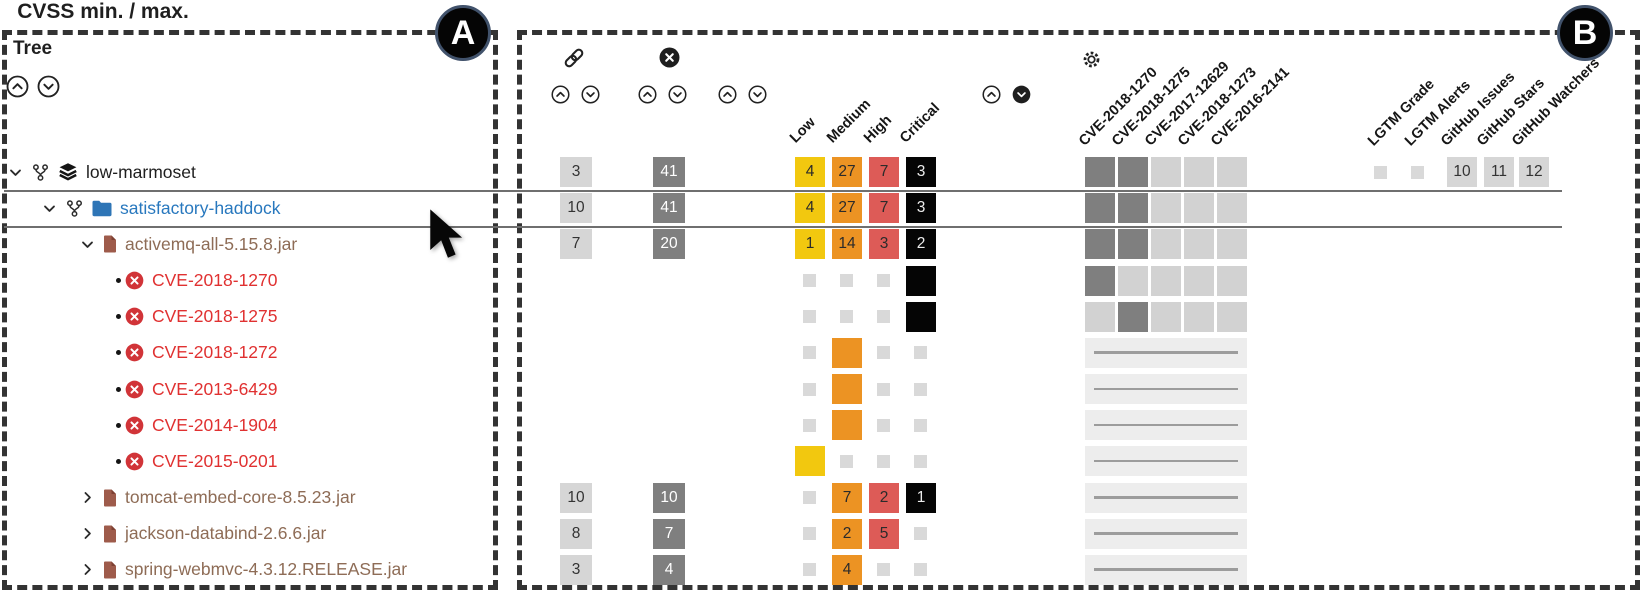  What do you see at coordinates (301, 461) in the screenshot?
I see `tree-item: CVE-2015-0201` at bounding box center [301, 461].